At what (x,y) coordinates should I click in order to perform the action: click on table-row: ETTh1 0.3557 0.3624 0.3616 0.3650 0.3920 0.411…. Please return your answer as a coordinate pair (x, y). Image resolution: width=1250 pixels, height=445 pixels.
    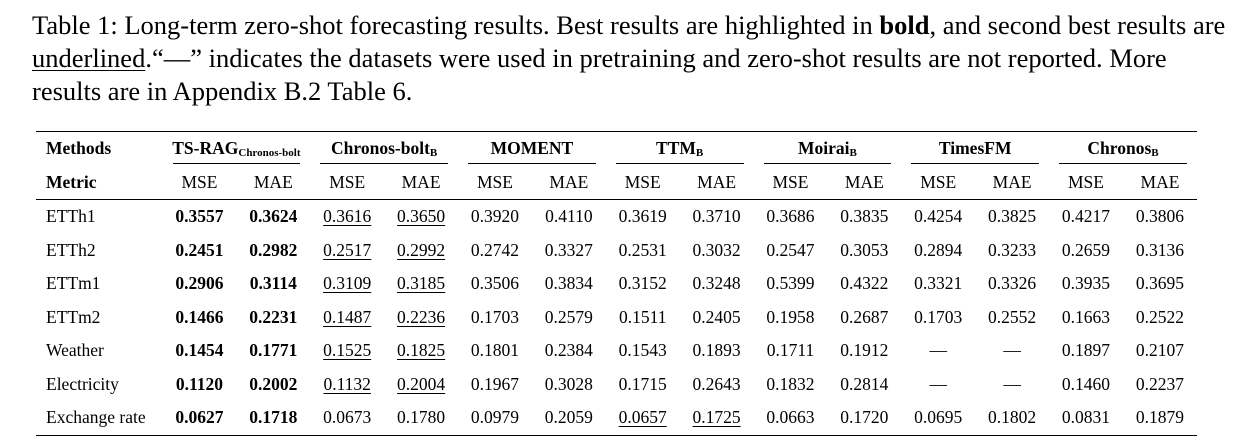
    Looking at the image, I should click on (616, 216).